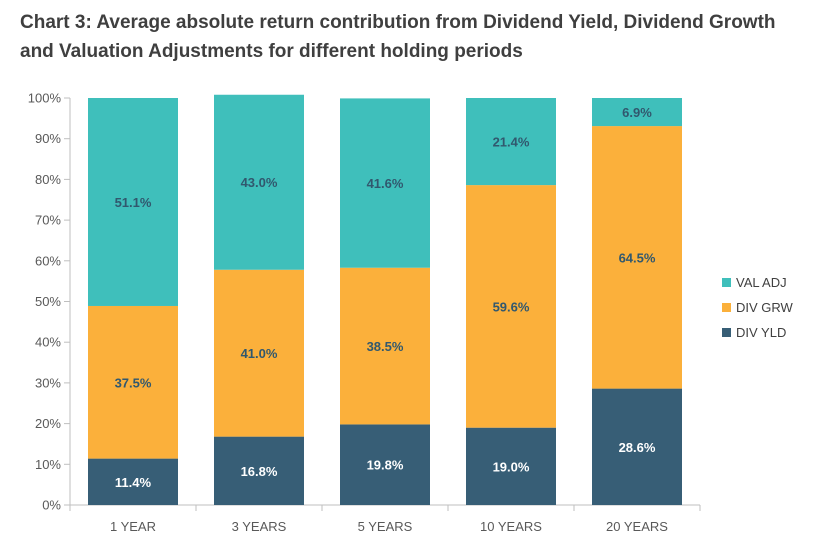 This screenshot has height=552, width=825. Describe the element at coordinates (385, 526) in the screenshot. I see `x-tick-label: 5 YEARS` at that location.